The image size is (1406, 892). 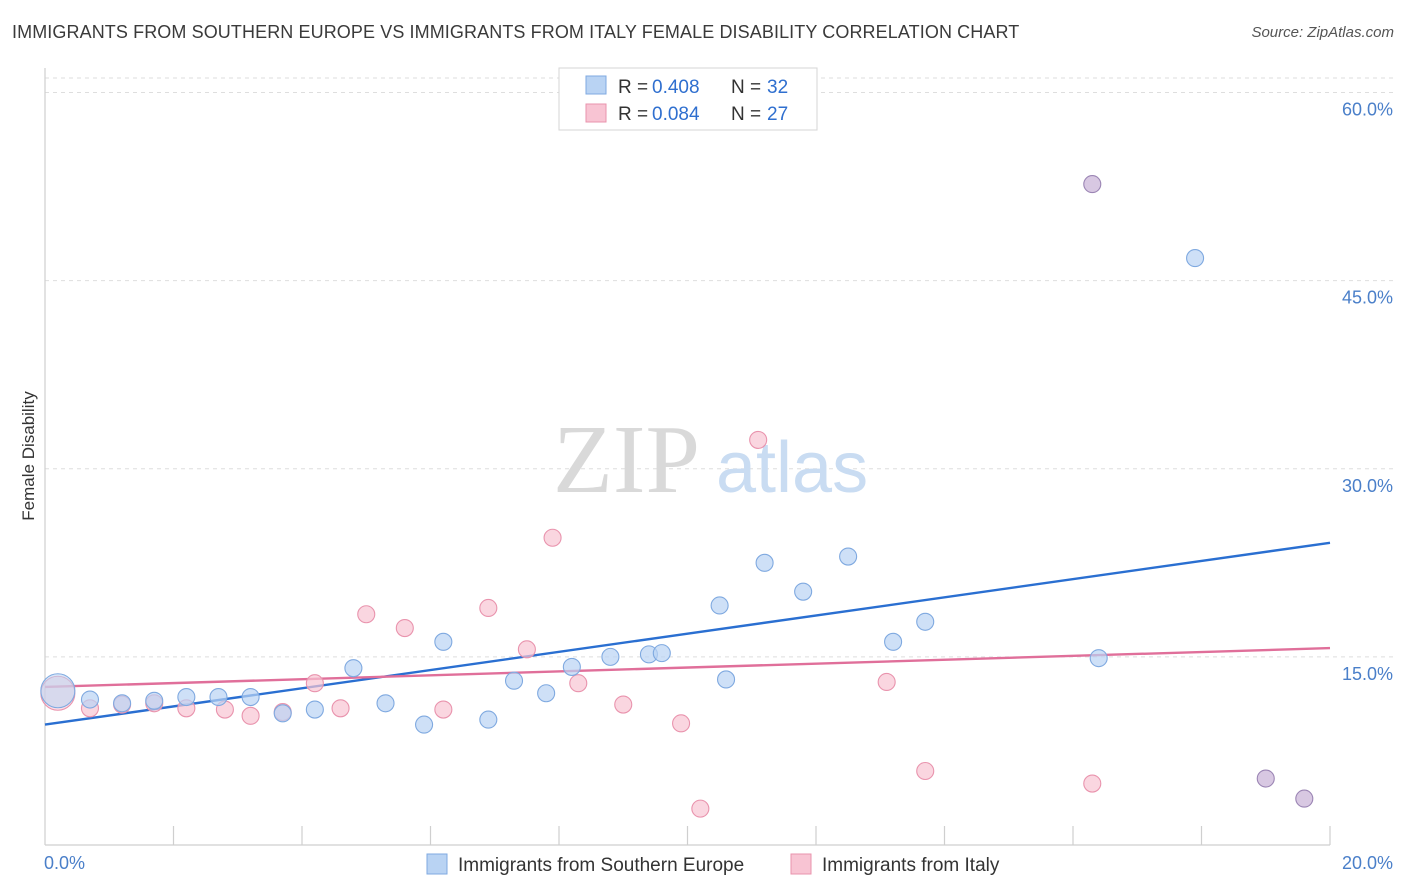 I want to click on bottom-legend-label-pink: Immigrants from Italy, so click(x=911, y=865).